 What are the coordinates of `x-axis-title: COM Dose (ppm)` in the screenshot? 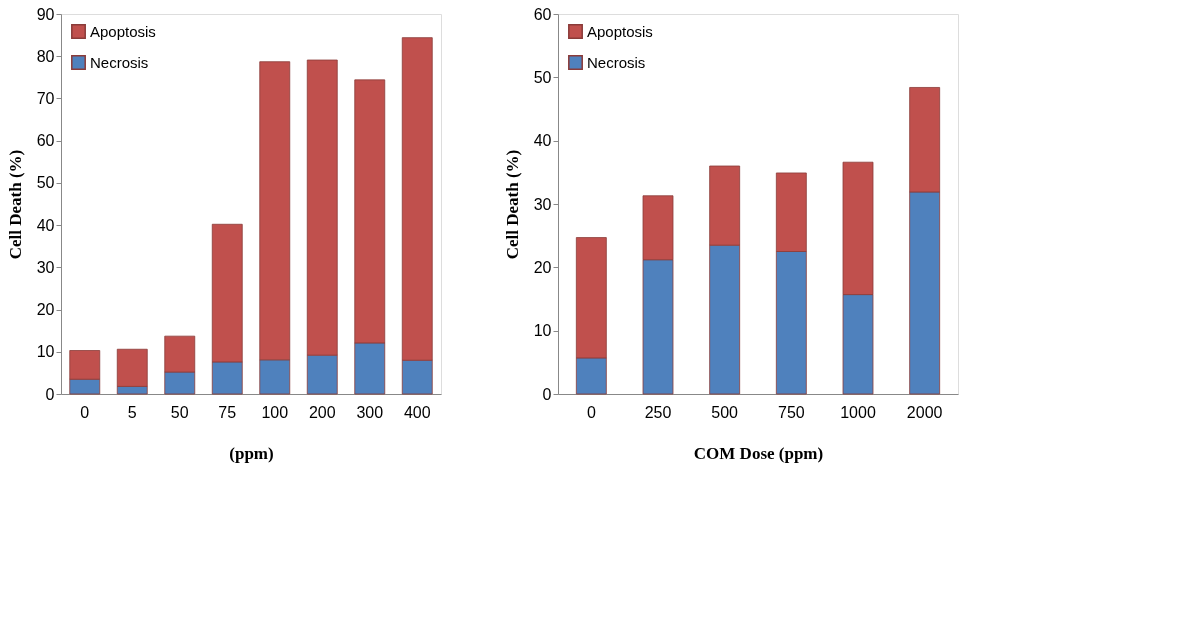 It's located at (758, 453).